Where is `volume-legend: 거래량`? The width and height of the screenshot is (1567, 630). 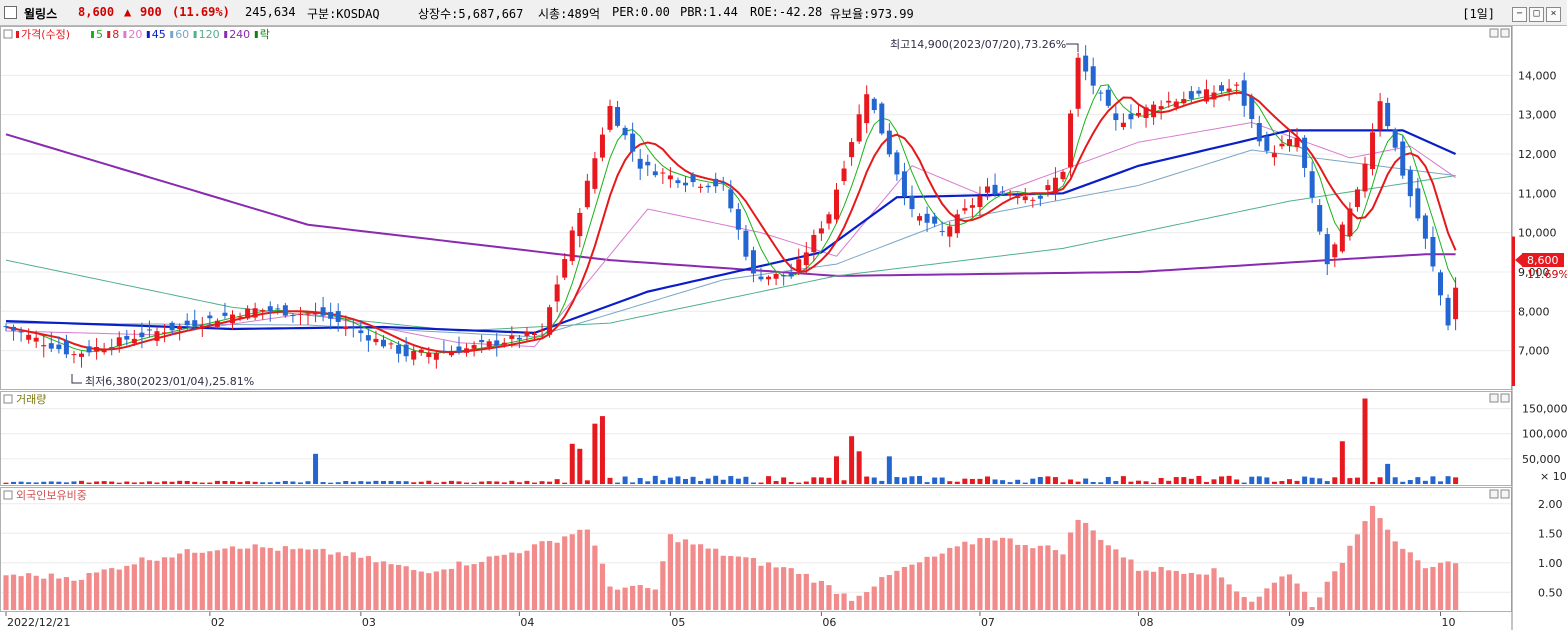
volume-legend: 거래량 is located at coordinates (24, 399).